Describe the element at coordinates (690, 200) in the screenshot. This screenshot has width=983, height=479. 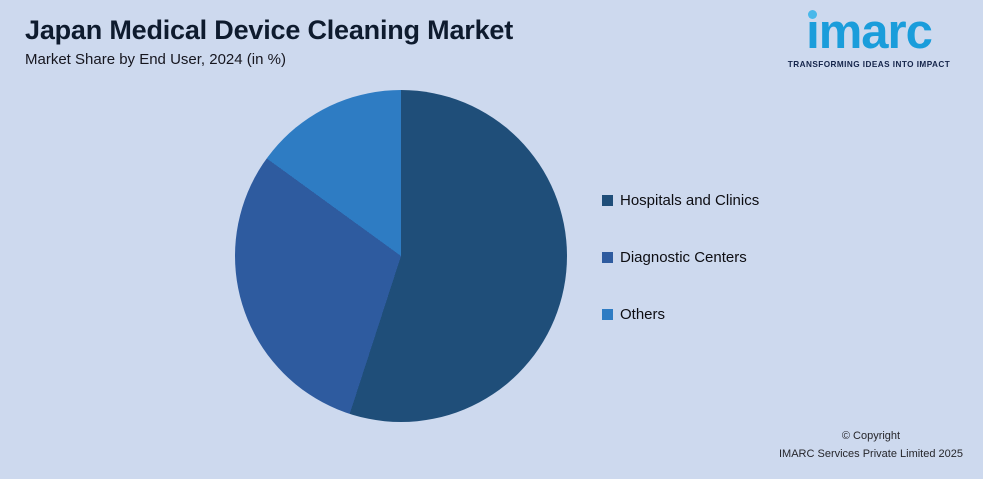
I see `legend-label: Hospitals and Clinics` at that location.